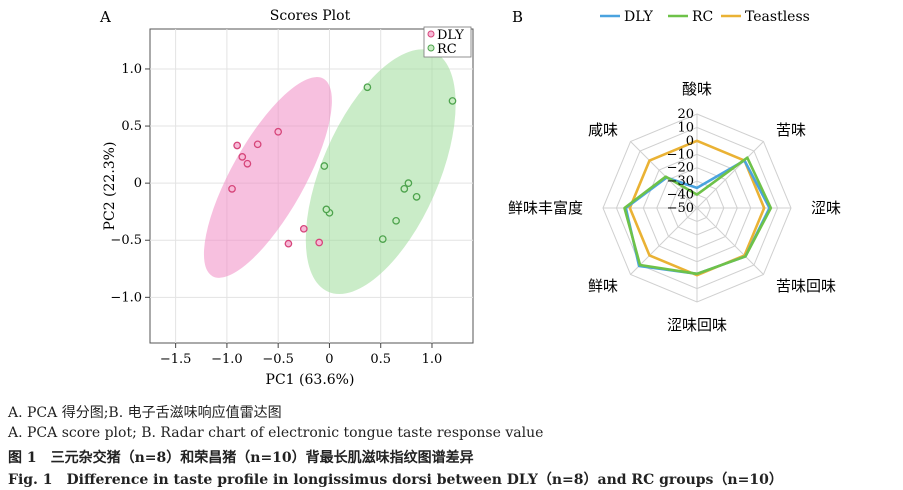 This screenshot has width=903, height=490. Describe the element at coordinates (777, 17) in the screenshot. I see `legend-label-teastless: Teastless` at that location.